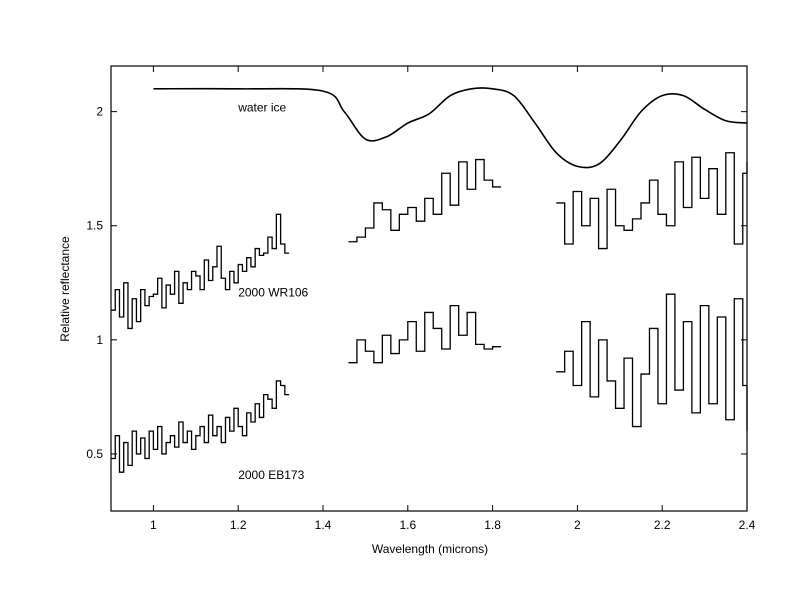 This screenshot has width=792, height=612. I want to click on annotation-2000-wr106: 2000 WR106, so click(273, 292).